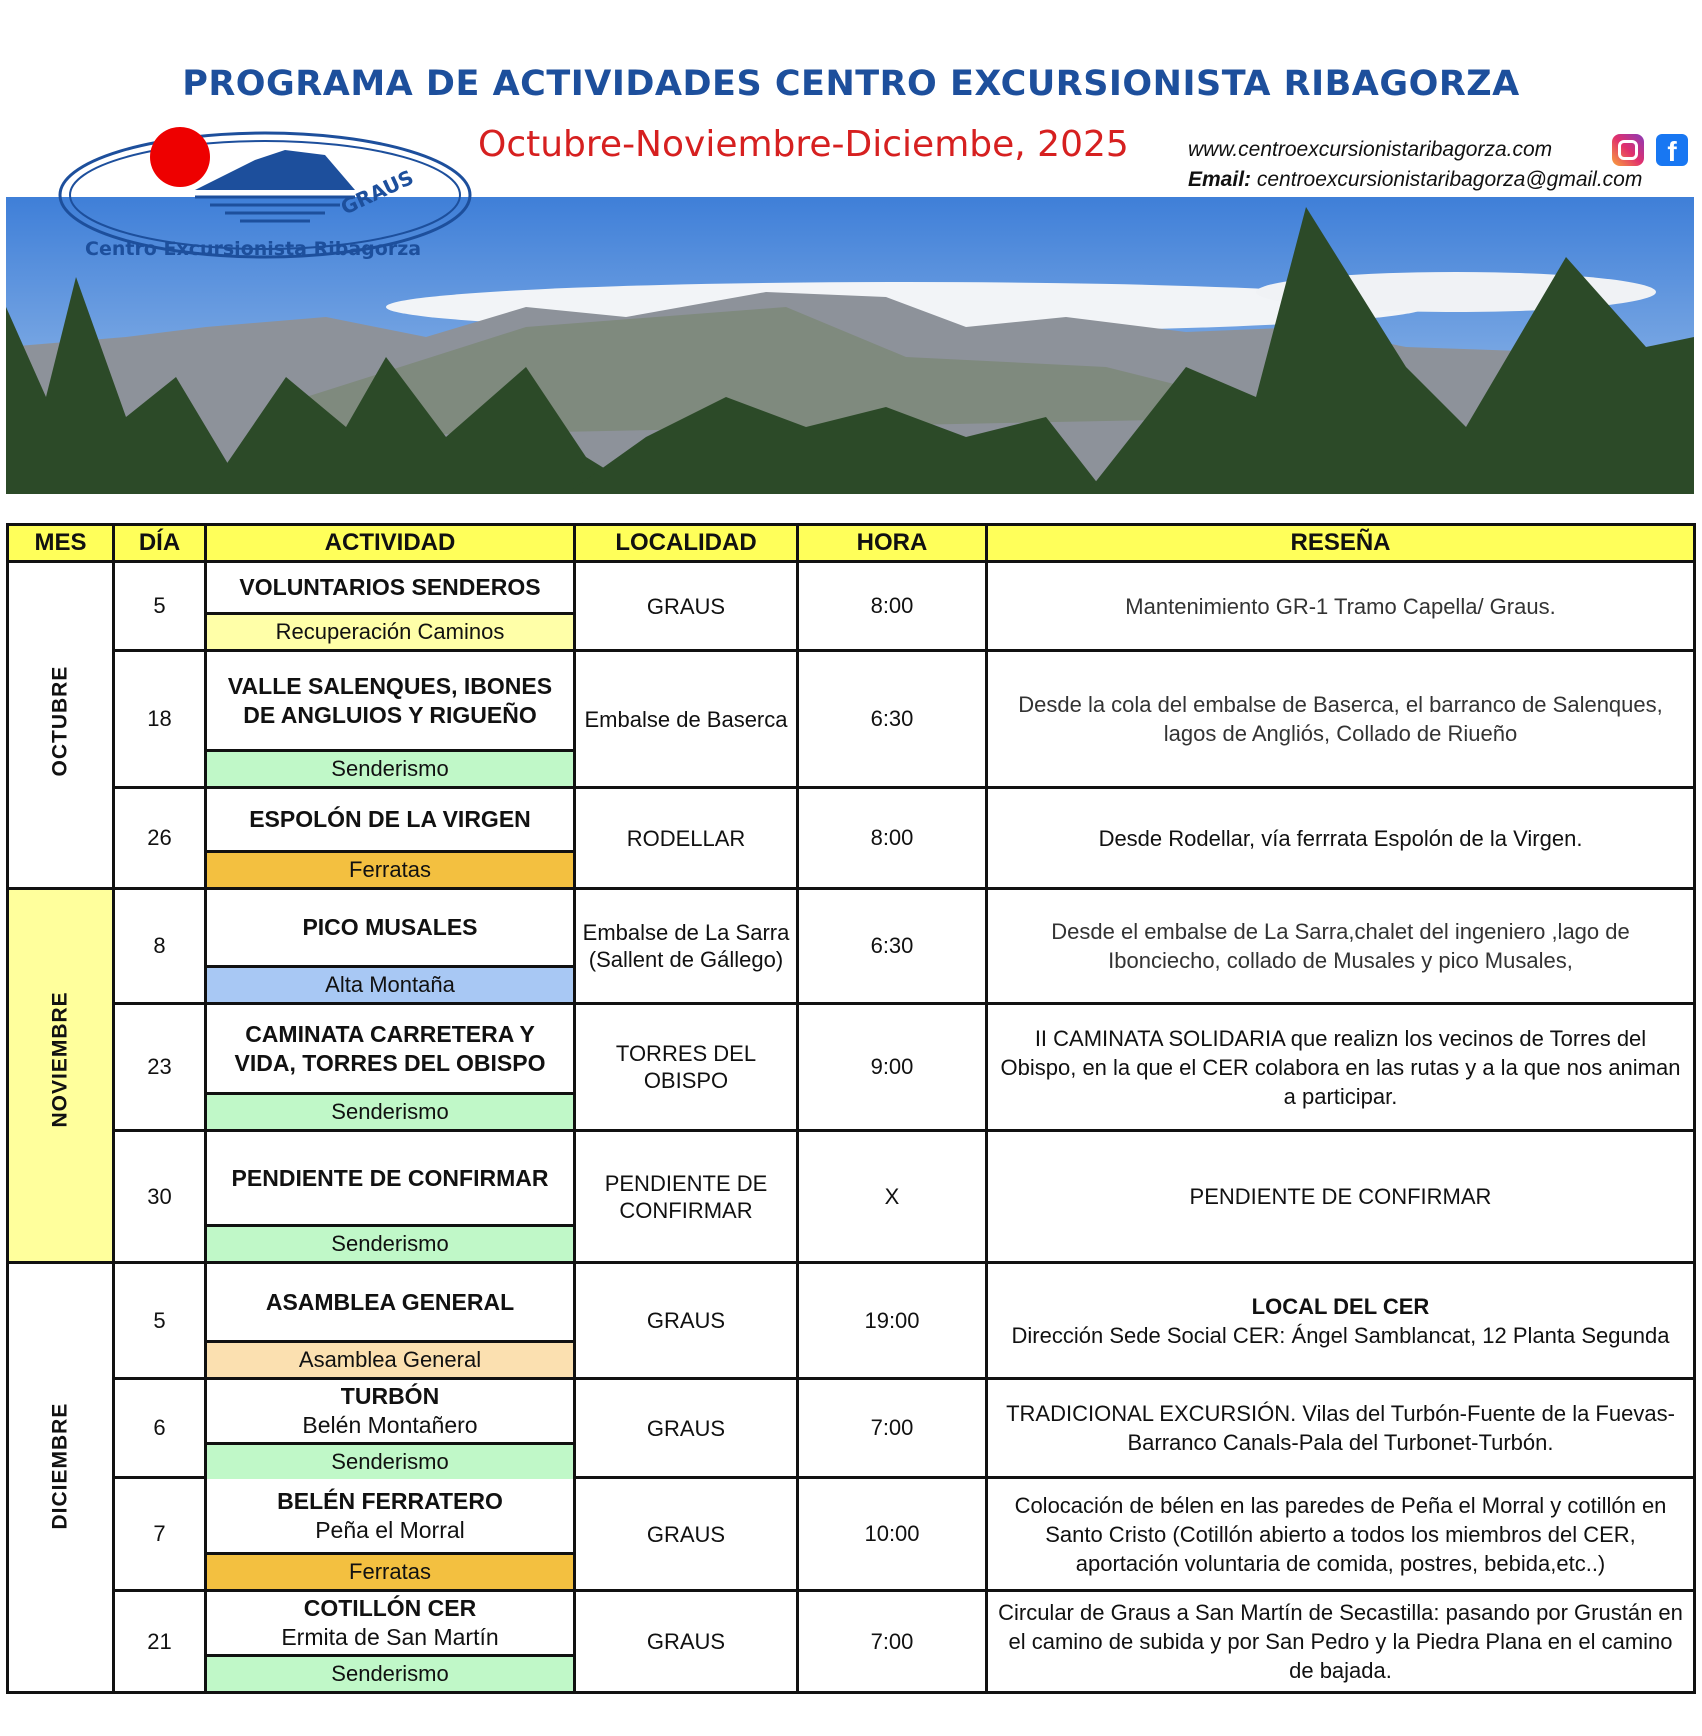  I want to click on activity-cell: BELÉN FERRATERO Peña el Morral Ferratas, so click(390, 1534).